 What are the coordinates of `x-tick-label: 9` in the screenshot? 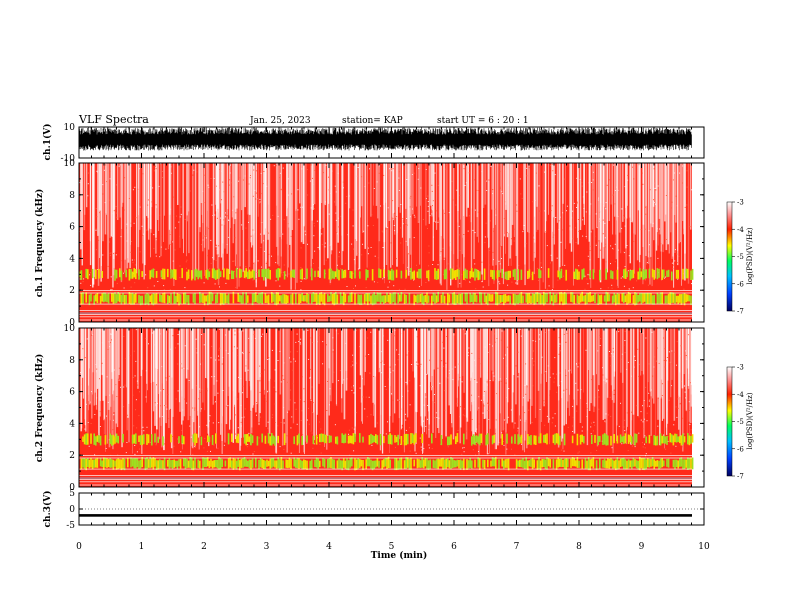 It's located at (642, 547).